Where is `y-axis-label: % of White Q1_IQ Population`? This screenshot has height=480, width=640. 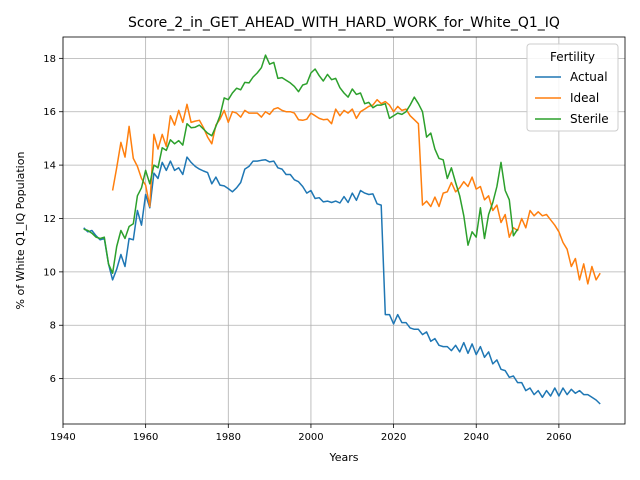 y-axis-label: % of White Q1_IQ Population is located at coordinates (20, 231).